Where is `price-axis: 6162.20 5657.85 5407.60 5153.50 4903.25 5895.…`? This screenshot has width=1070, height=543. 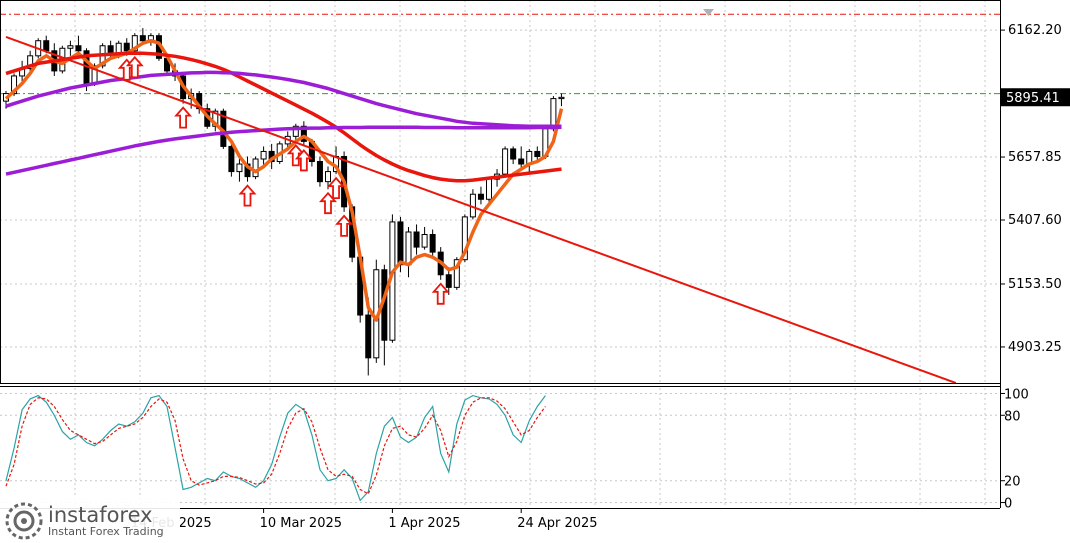 price-axis: 6162.20 5657.85 5407.60 5153.50 4903.25 5895.… is located at coordinates (1035, 267).